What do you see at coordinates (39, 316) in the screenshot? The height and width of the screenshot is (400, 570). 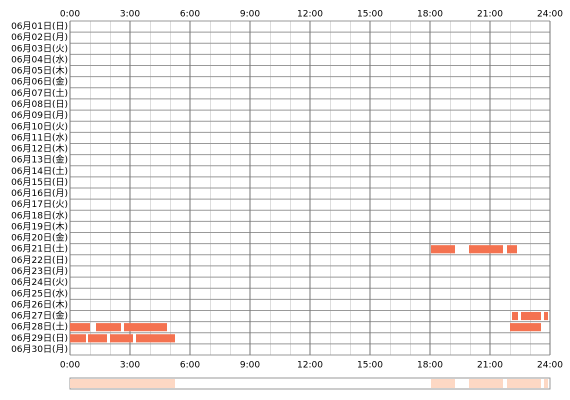 I see `y-tick-label: 06月27日(金)` at bounding box center [39, 316].